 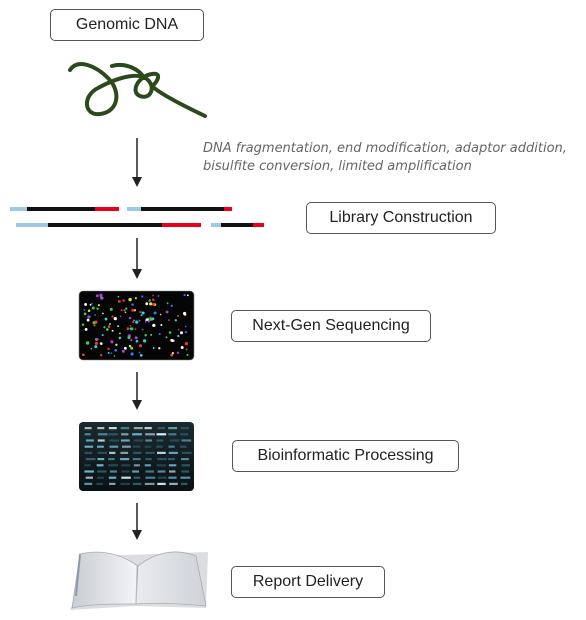 I want to click on library-fragments-icon, so click(x=137, y=217).